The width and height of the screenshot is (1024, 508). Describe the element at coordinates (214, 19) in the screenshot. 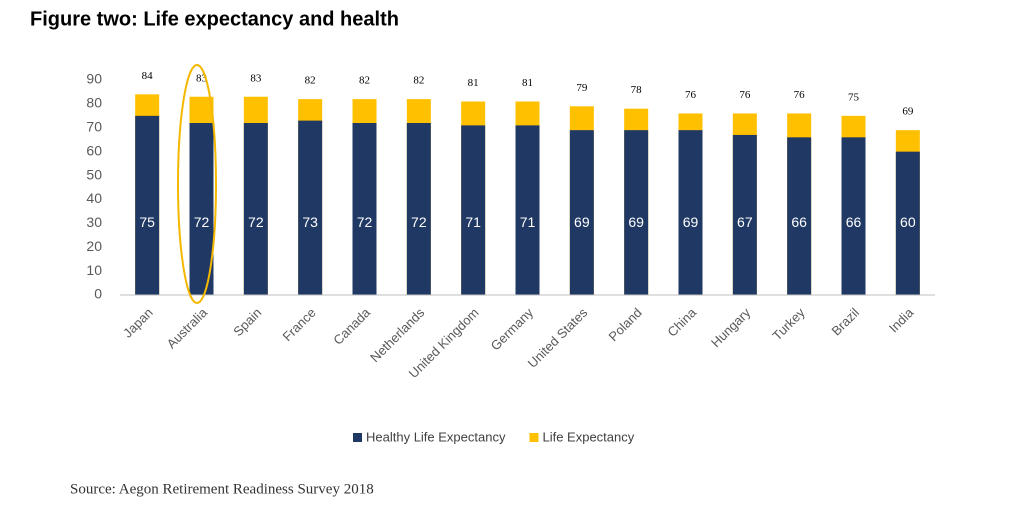

I see `chart-title: Figure two: Life expectancy and health` at that location.